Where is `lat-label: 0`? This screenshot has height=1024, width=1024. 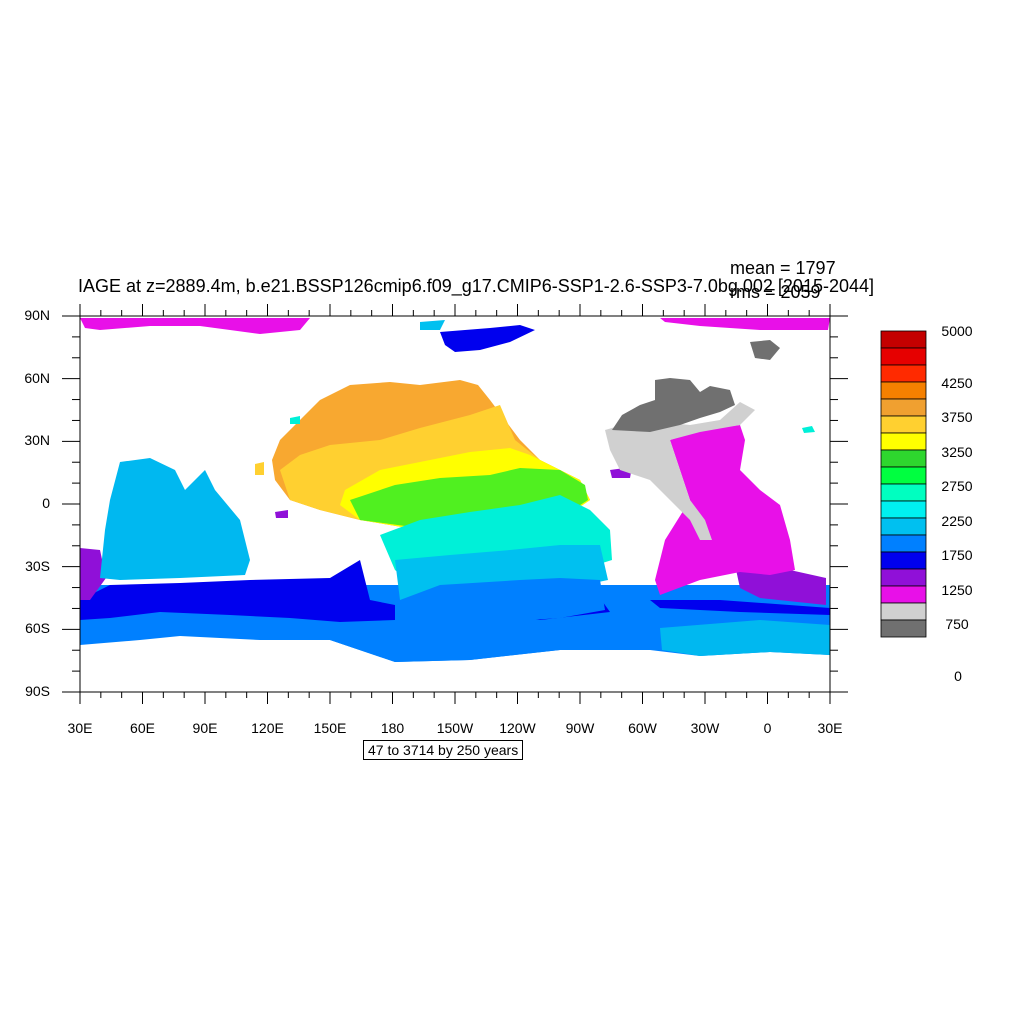
lat-label: 0 is located at coordinates (46, 503).